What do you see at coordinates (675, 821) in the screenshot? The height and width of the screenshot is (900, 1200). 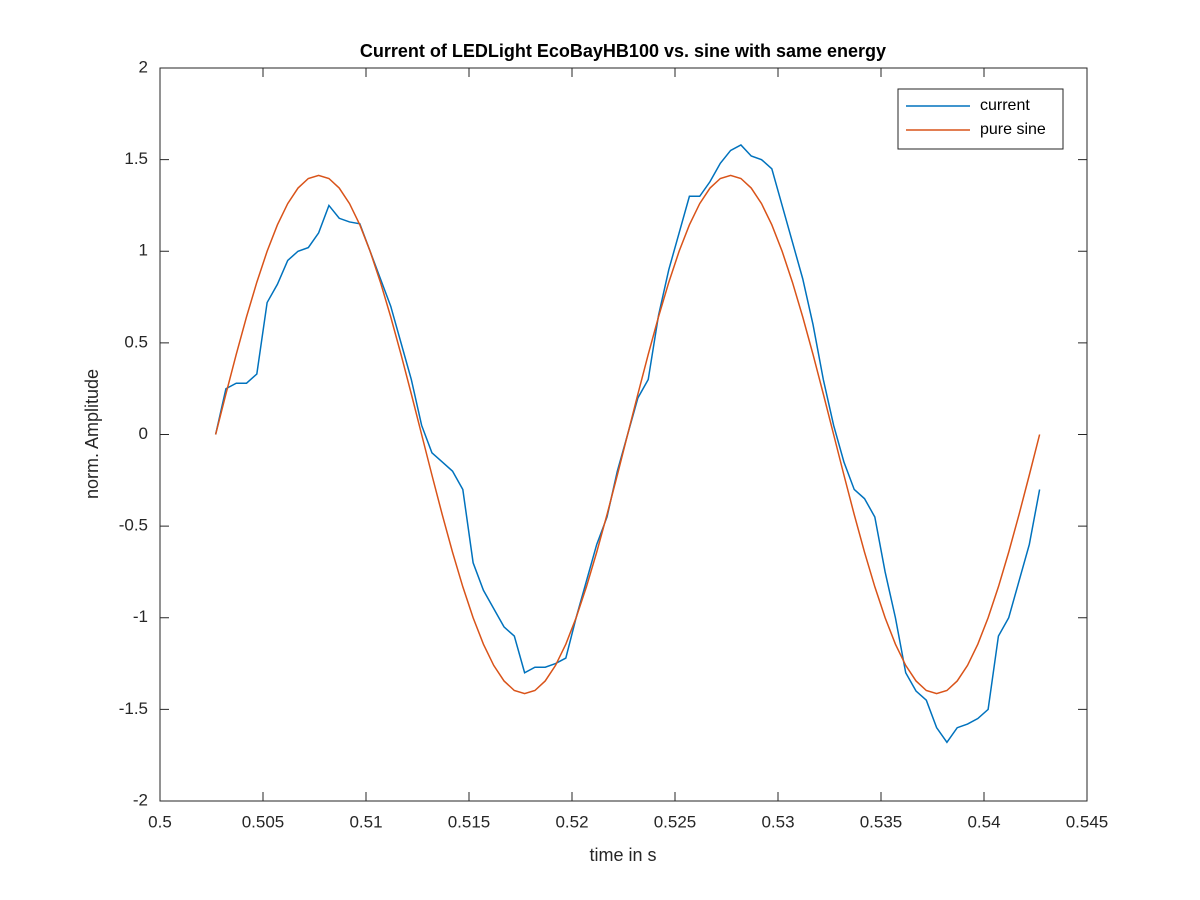 I see `x-tick-label: 0.525` at bounding box center [675, 821].